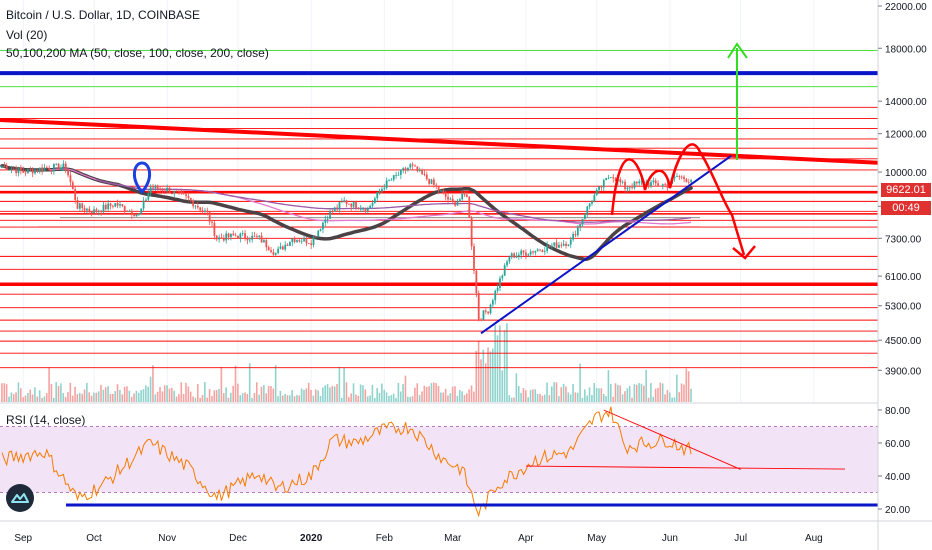  I want to click on tradingview-logo-icon, so click(20, 498).